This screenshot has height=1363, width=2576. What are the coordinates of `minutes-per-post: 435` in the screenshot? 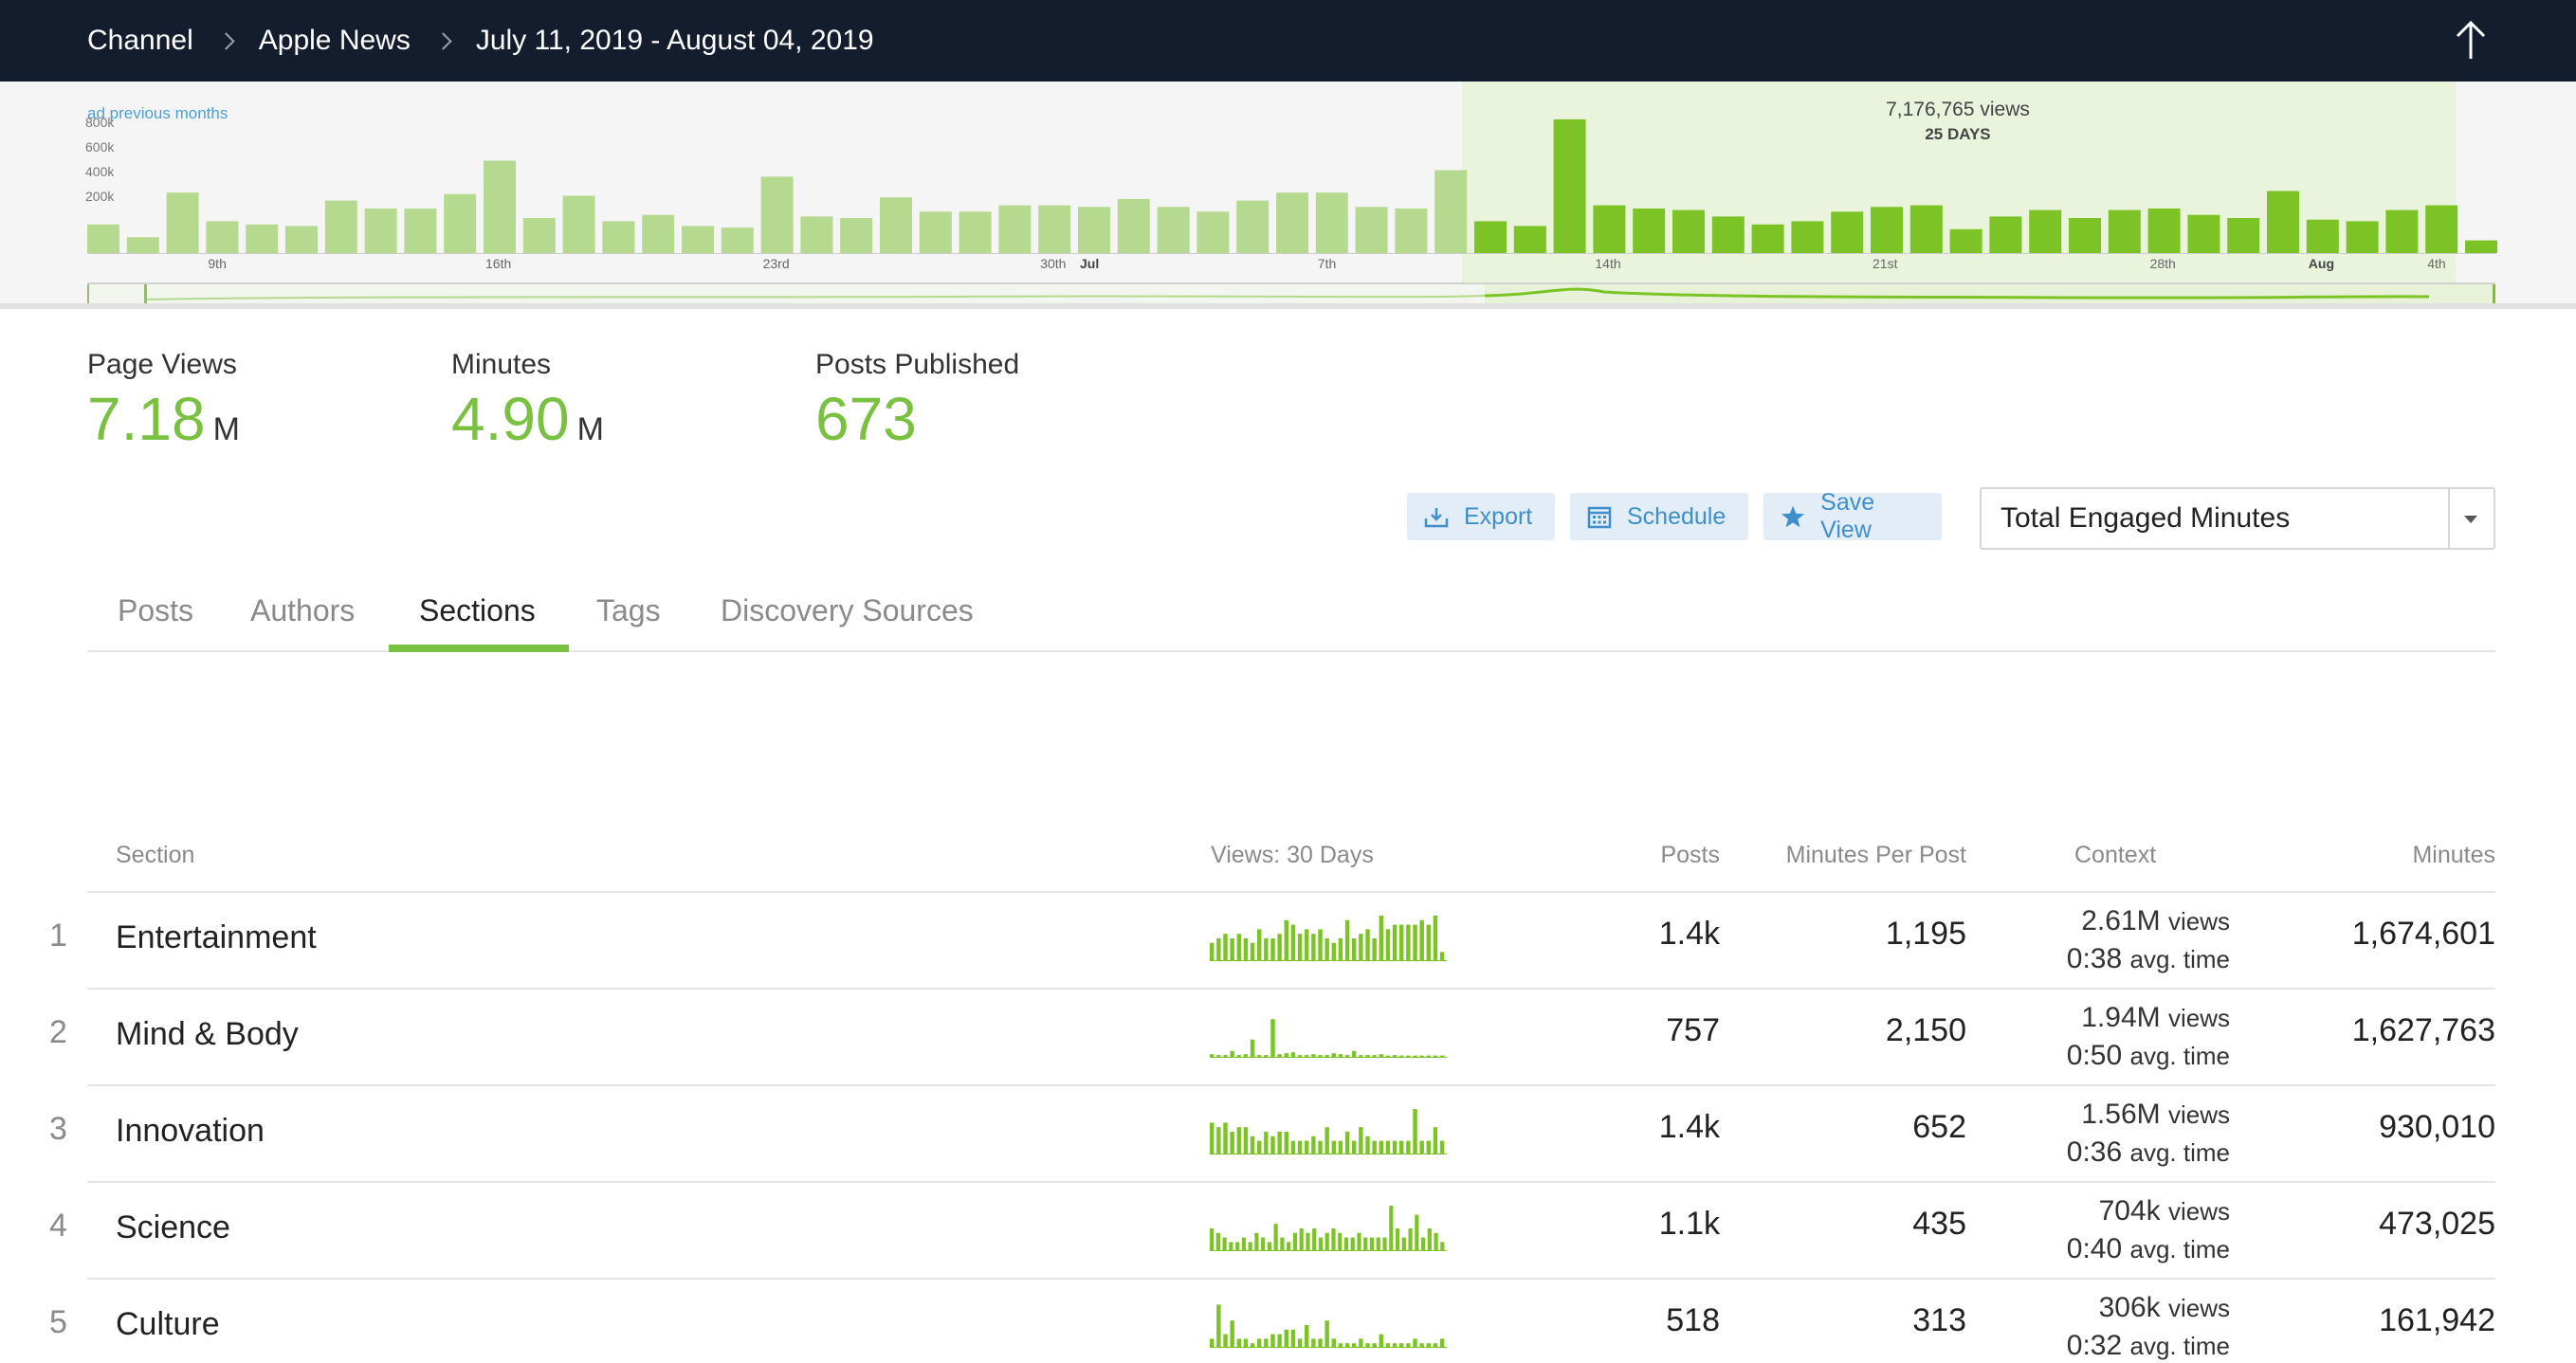 It's located at (1939, 1224).